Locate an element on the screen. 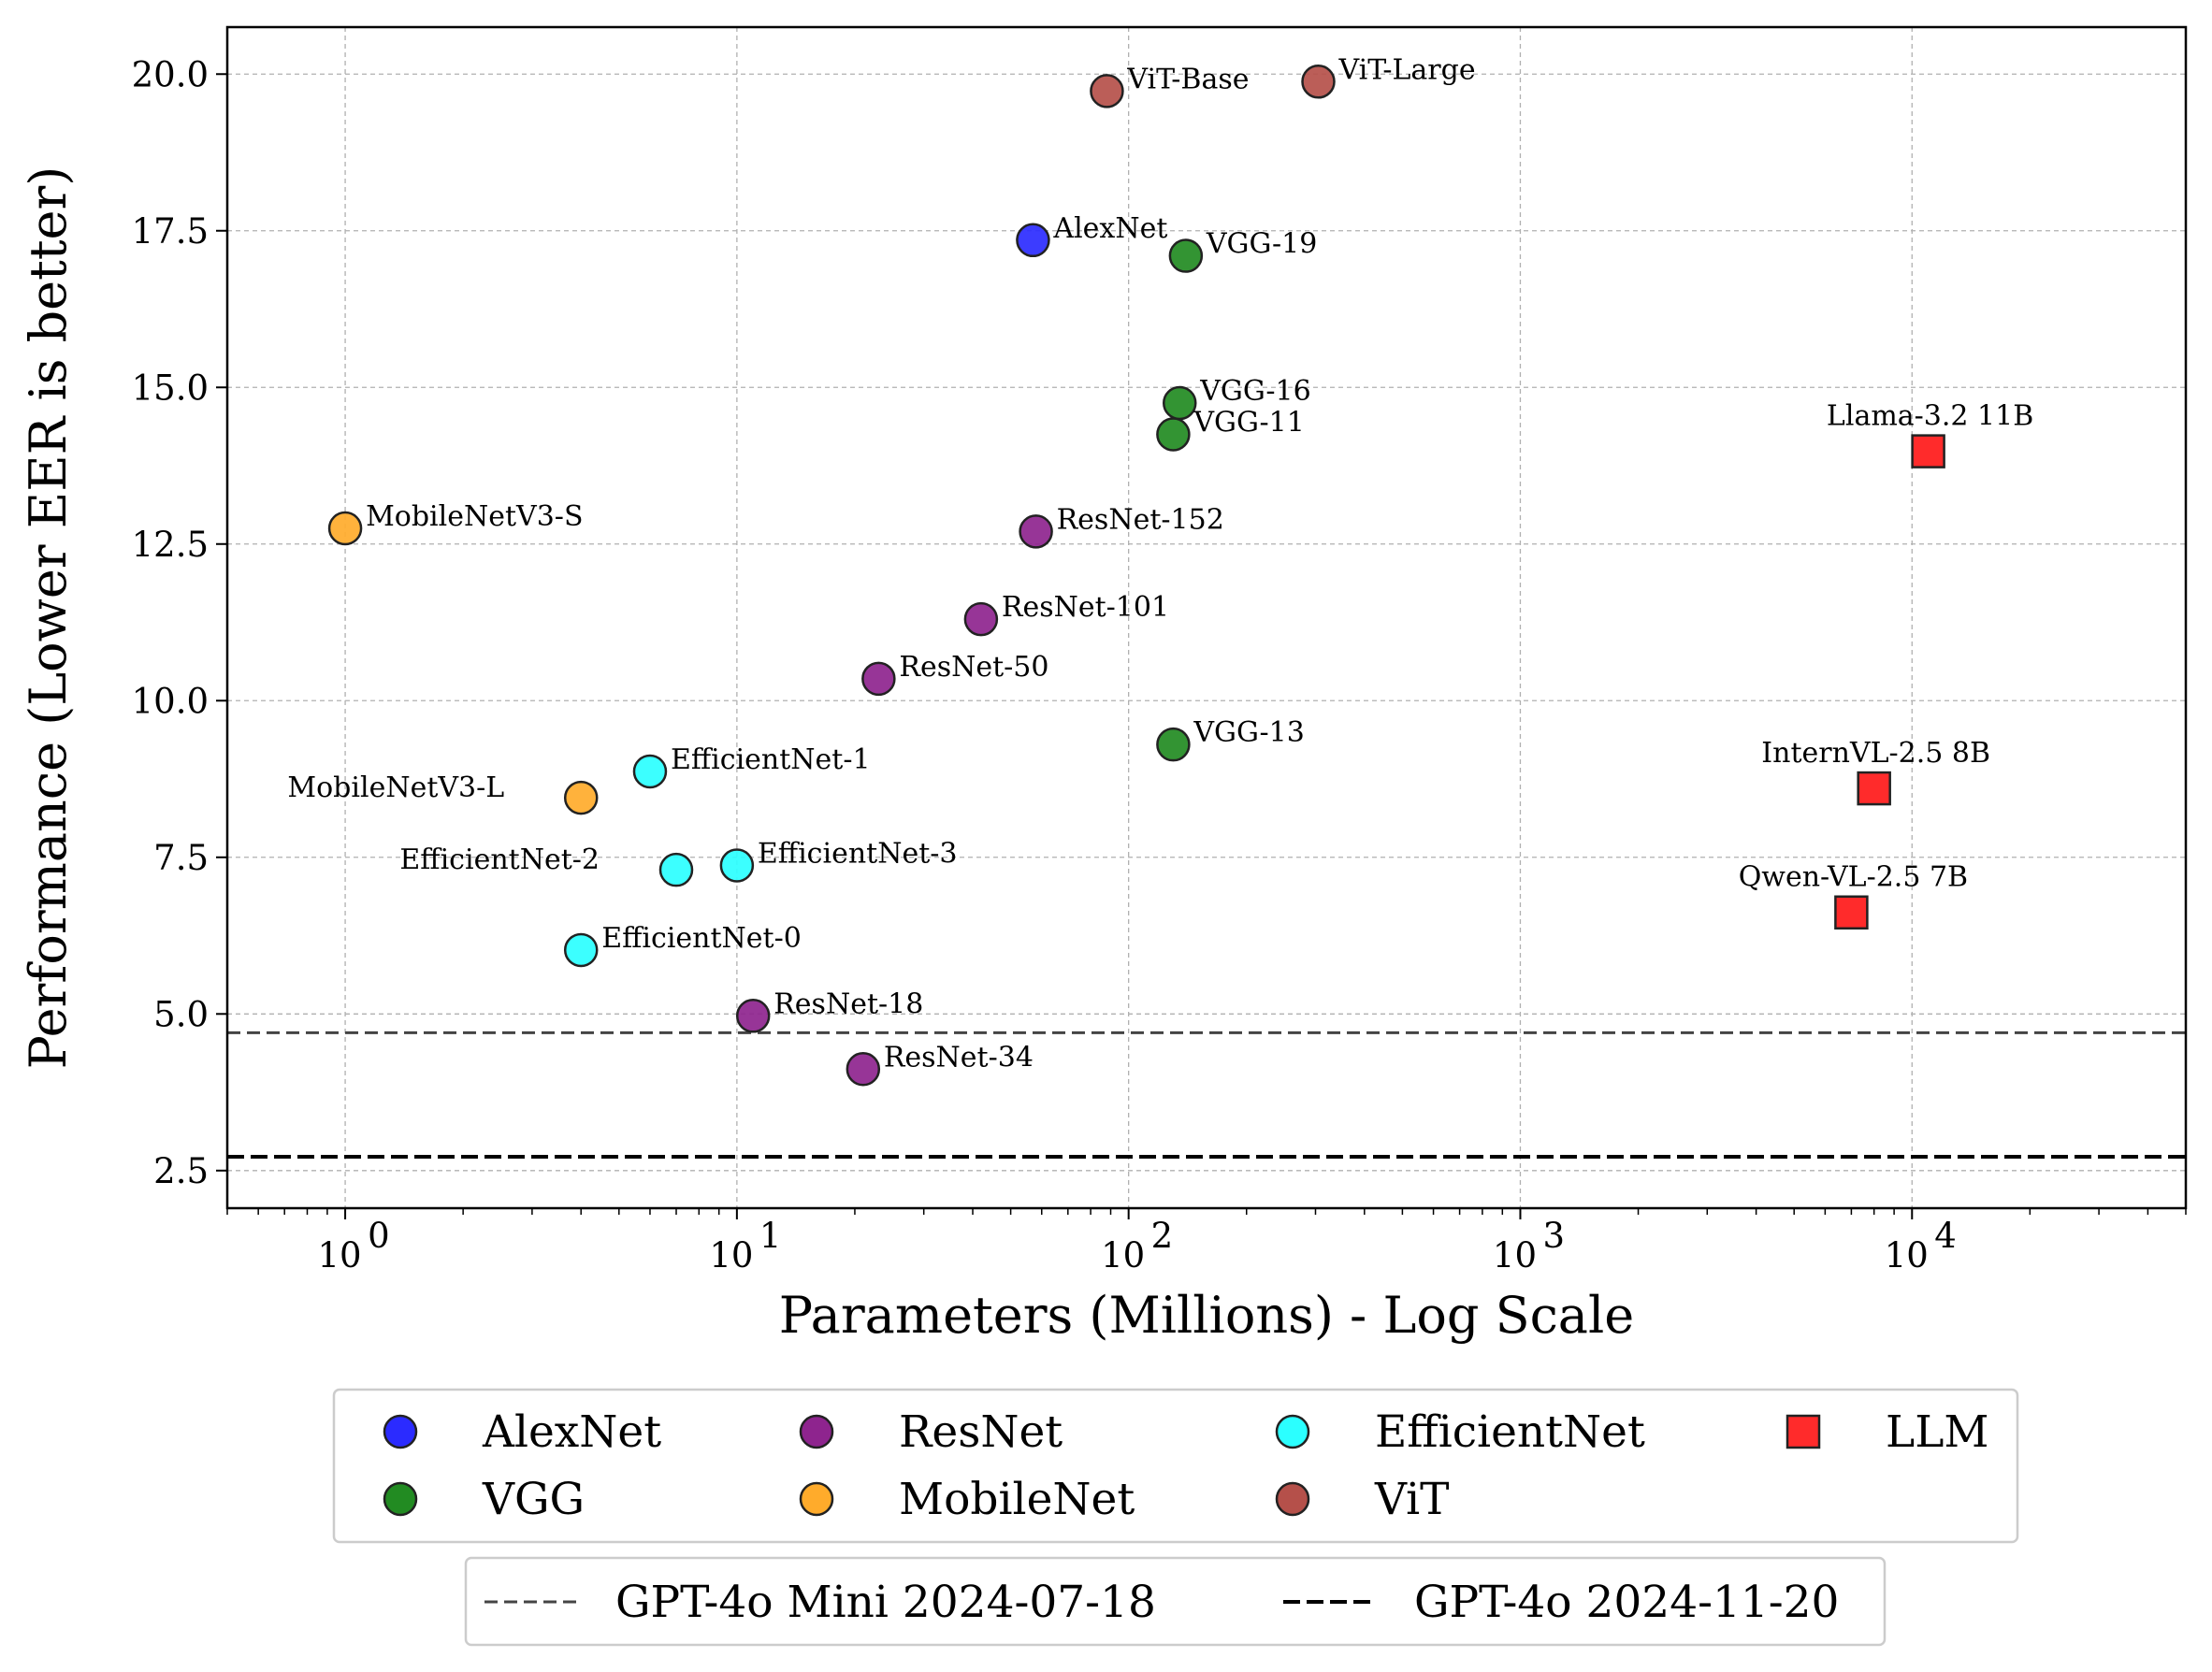 Image resolution: width=2212 pixels, height=1672 pixels. data-point-label: ResNet-152 is located at coordinates (1141, 519).